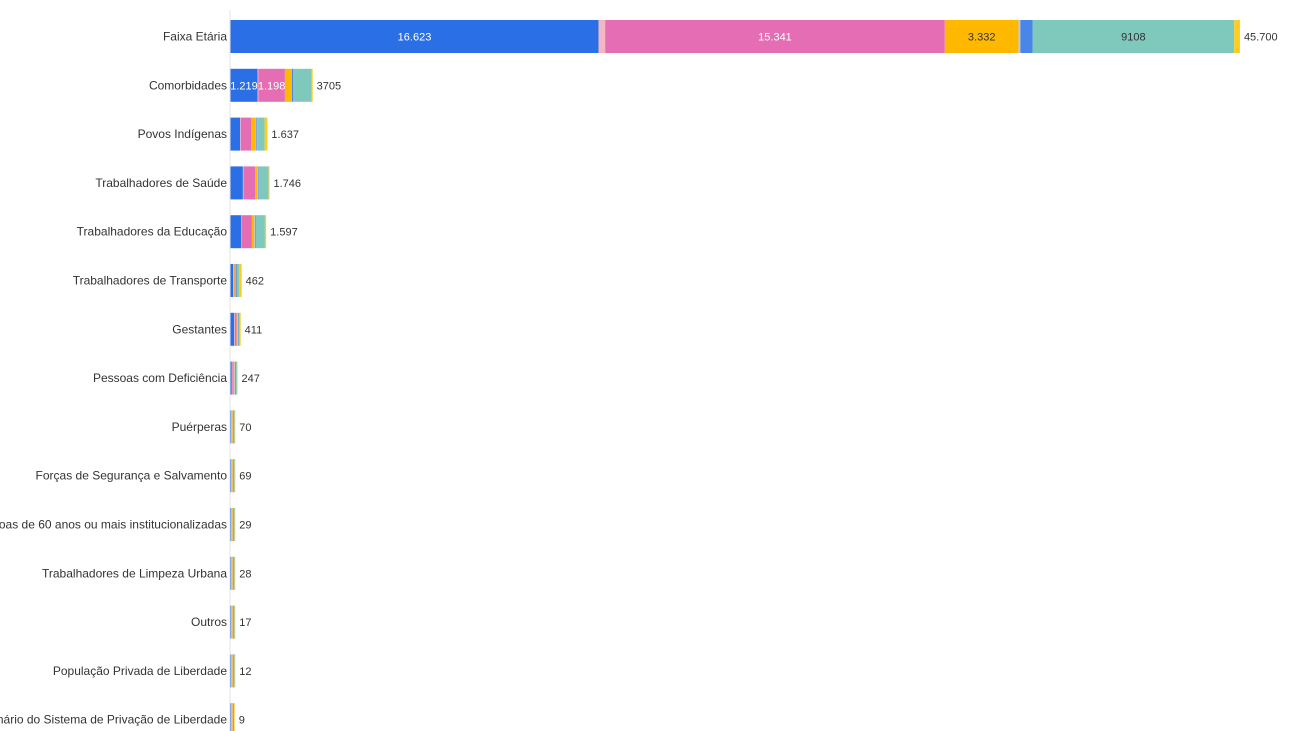  I want to click on segment-value-label: 16.623, so click(415, 38).